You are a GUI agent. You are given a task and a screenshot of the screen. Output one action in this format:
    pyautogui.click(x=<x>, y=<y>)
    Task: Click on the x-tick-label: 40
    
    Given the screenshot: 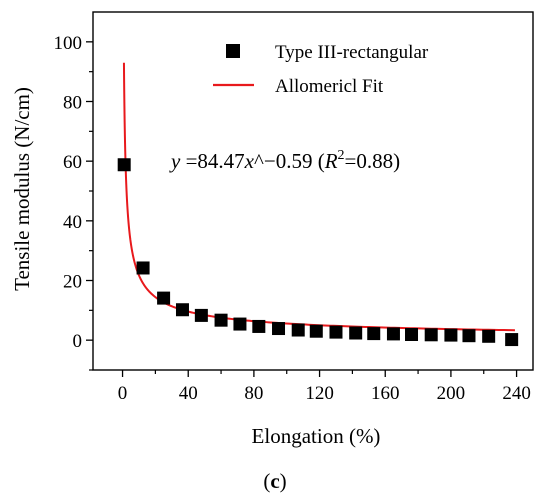 What is the action you would take?
    pyautogui.click(x=188, y=393)
    